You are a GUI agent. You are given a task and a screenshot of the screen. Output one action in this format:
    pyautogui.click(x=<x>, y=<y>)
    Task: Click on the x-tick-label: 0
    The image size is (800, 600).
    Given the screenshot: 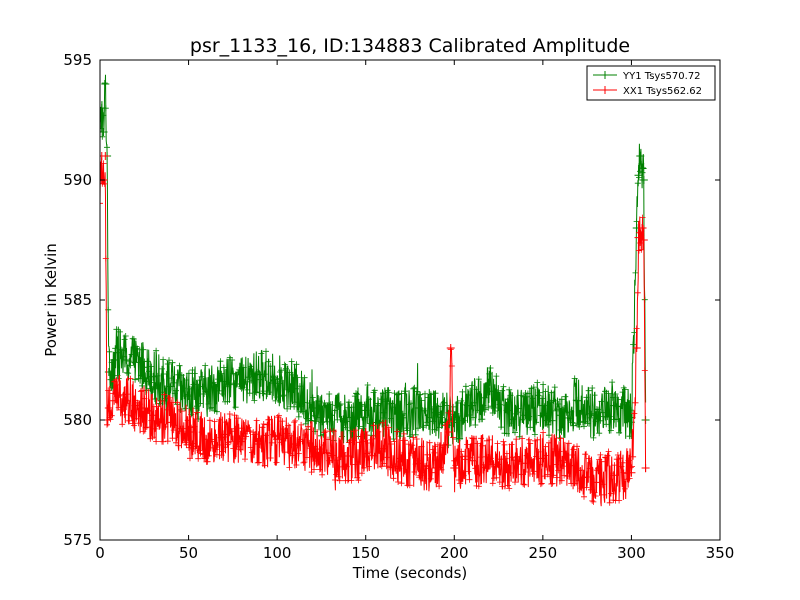 What is the action you would take?
    pyautogui.click(x=100, y=553)
    